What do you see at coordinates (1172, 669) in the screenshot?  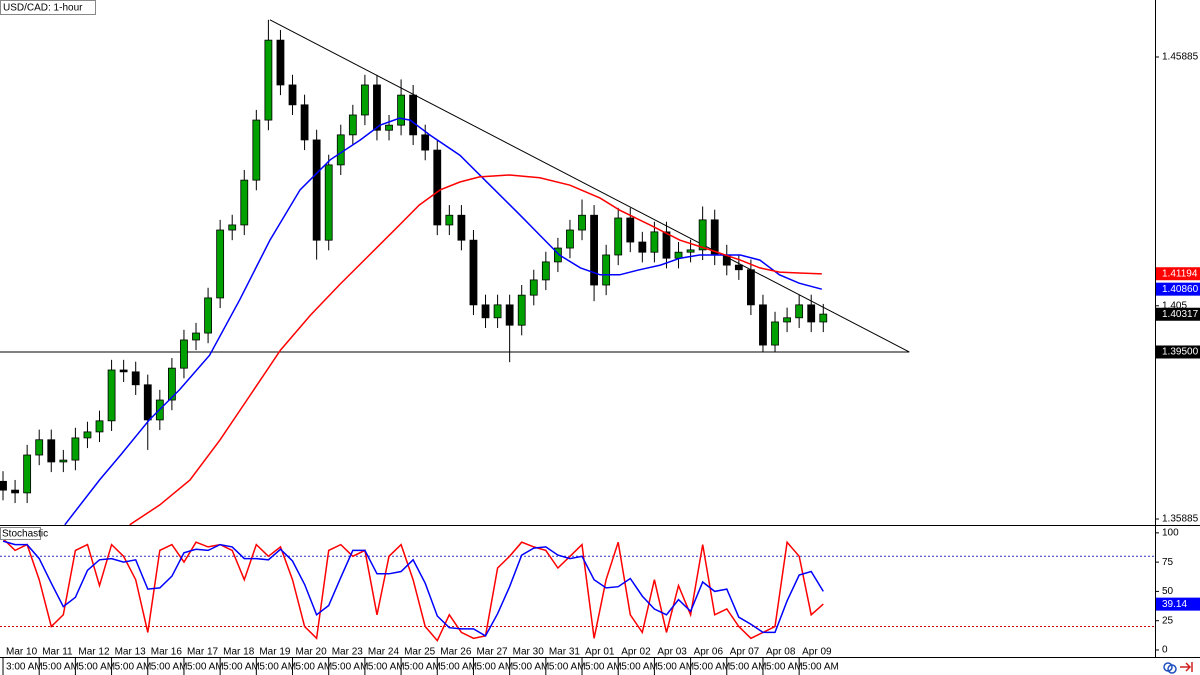 I see `sync-icon-ring` at bounding box center [1172, 669].